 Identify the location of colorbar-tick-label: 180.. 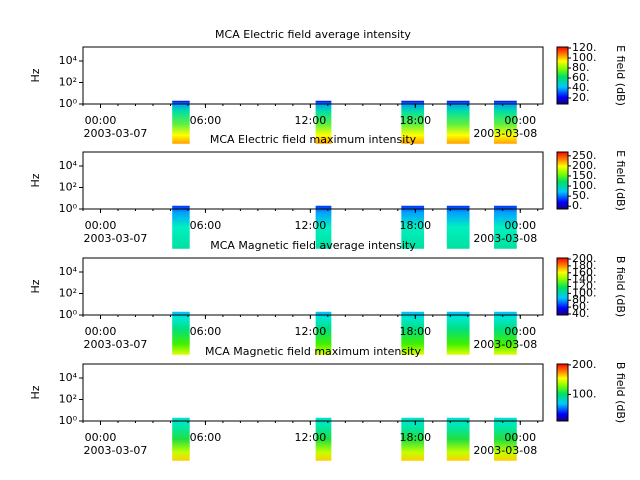
(584, 265).